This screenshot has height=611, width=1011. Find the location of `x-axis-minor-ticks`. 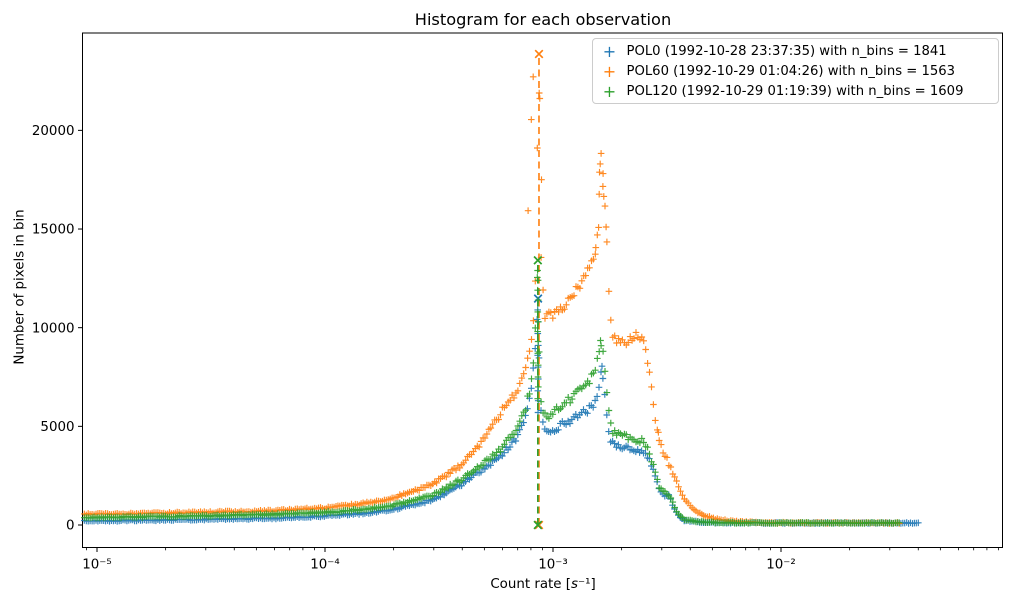

x-axis-minor-ticks is located at coordinates (542, 549).